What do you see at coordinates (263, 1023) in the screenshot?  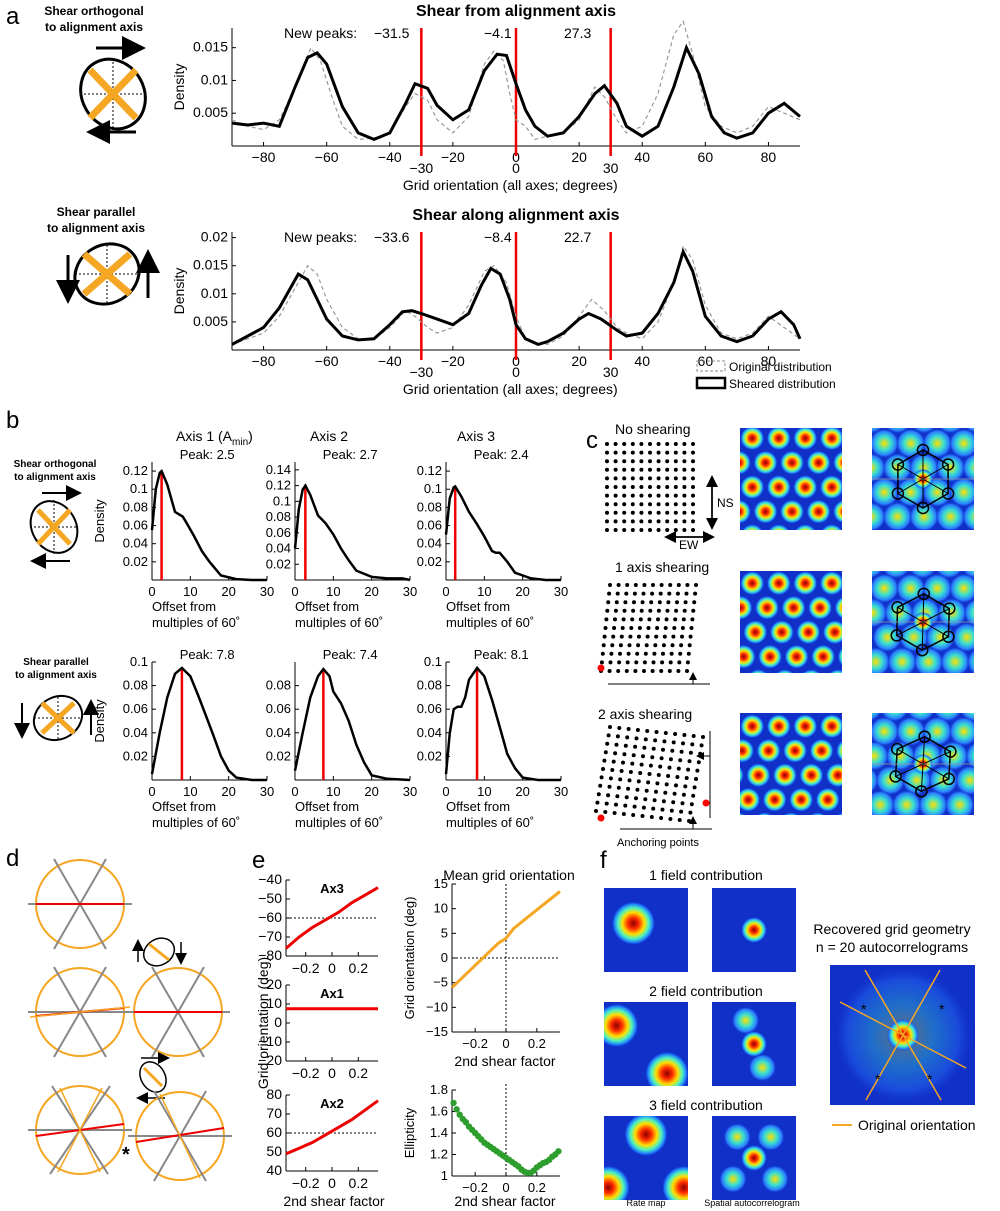 I see `e-left-ylabel: Grid orientation (deg)` at bounding box center [263, 1023].